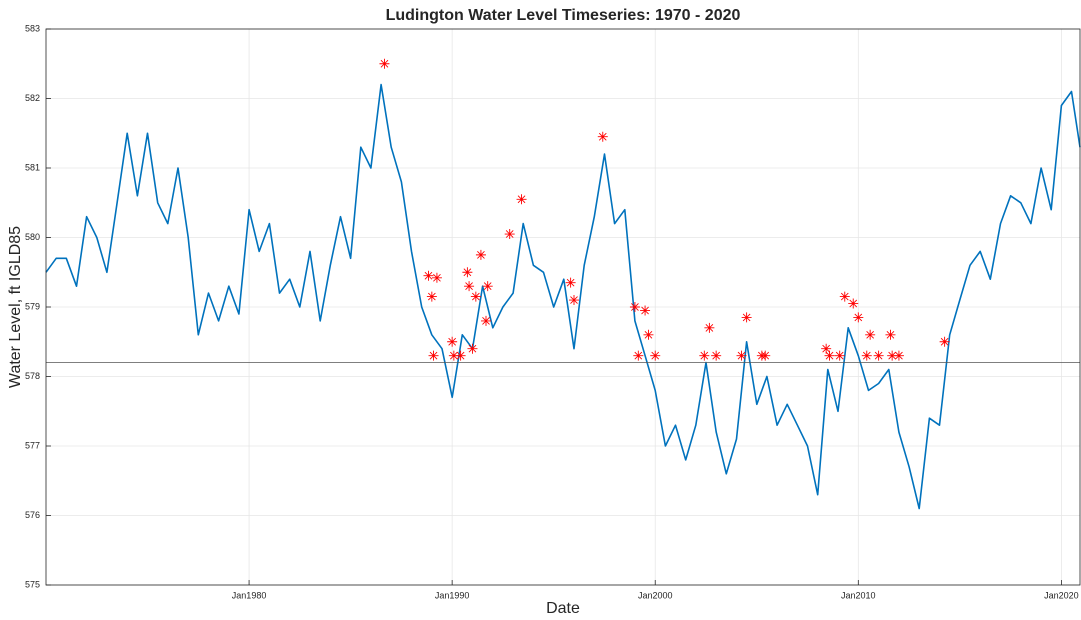 This screenshot has width=1081, height=620. I want to click on x-tick-label: Jan2010, so click(858, 595).